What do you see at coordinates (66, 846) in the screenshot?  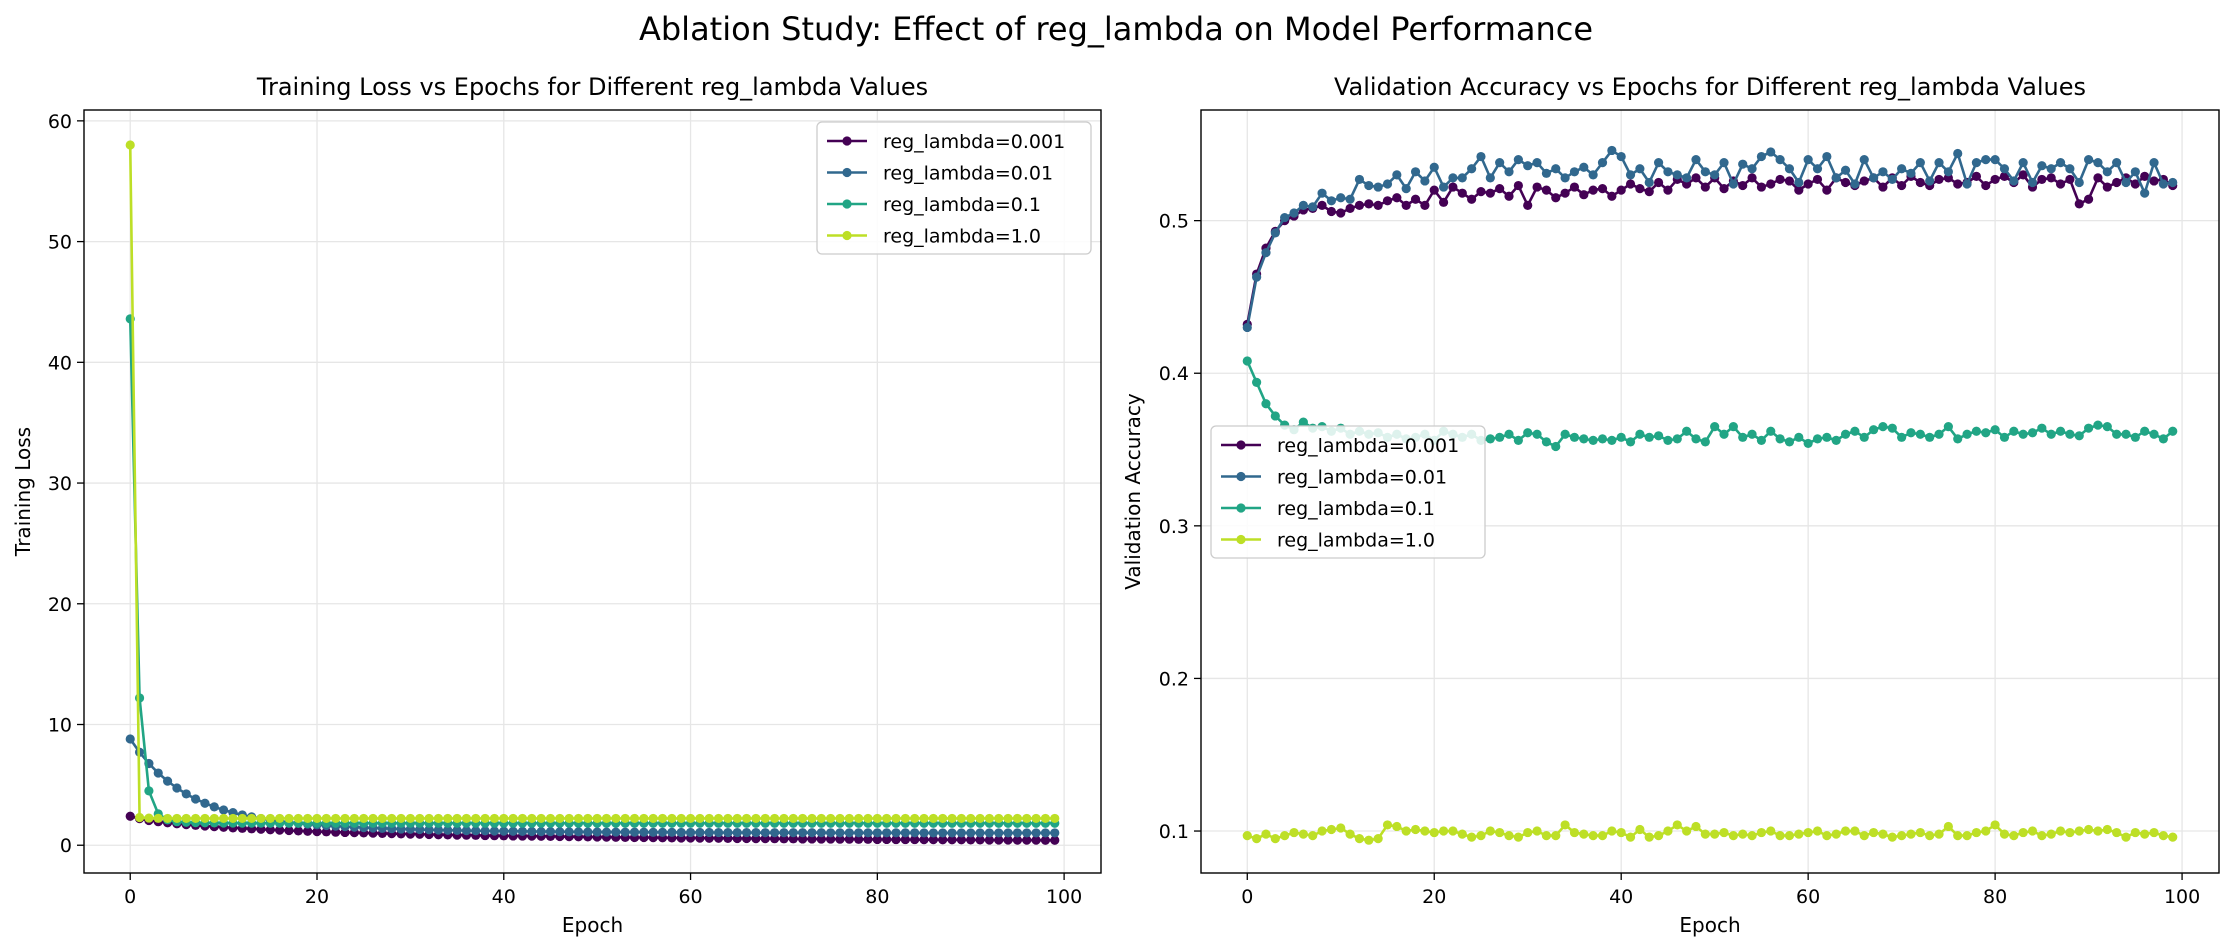 I see `y-tick-label: 0` at bounding box center [66, 846].